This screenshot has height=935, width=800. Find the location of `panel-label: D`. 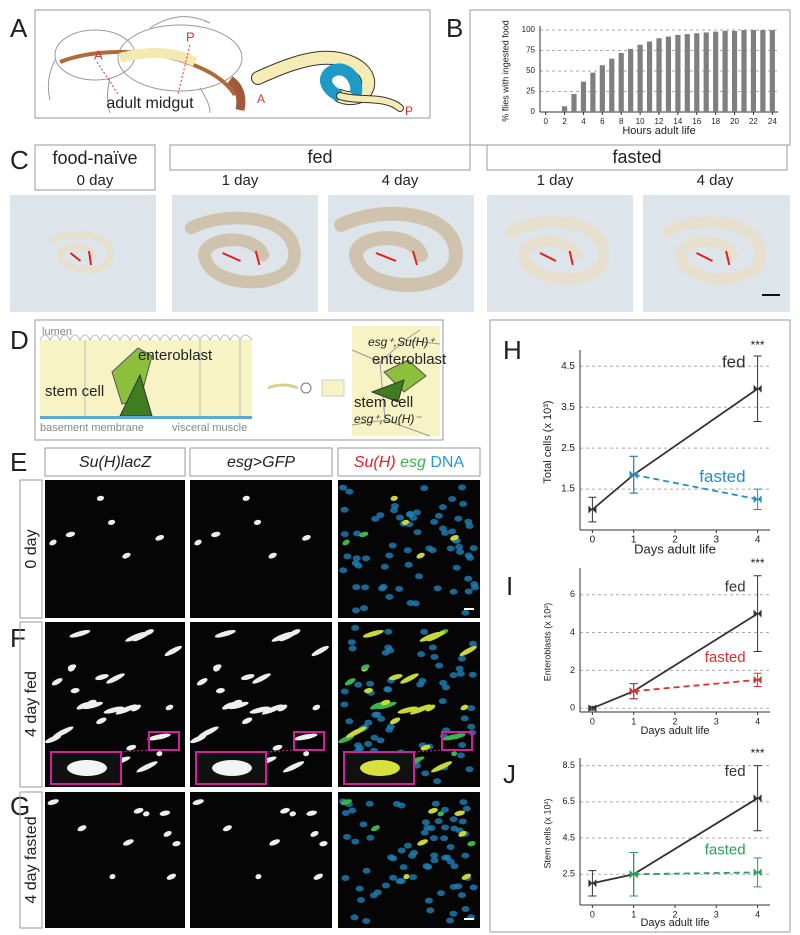

panel-label: D is located at coordinates (19, 340).